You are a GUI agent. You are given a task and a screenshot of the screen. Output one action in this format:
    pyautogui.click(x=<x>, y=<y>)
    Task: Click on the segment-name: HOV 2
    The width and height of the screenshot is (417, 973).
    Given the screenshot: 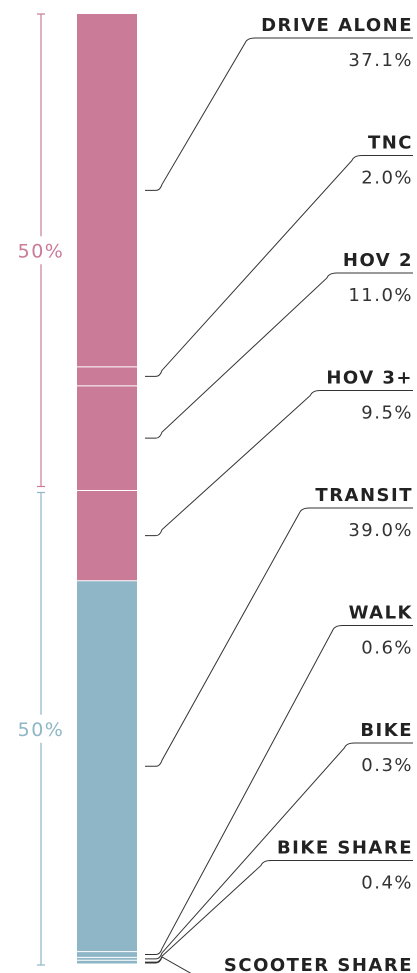 What is the action you would take?
    pyautogui.click(x=378, y=260)
    